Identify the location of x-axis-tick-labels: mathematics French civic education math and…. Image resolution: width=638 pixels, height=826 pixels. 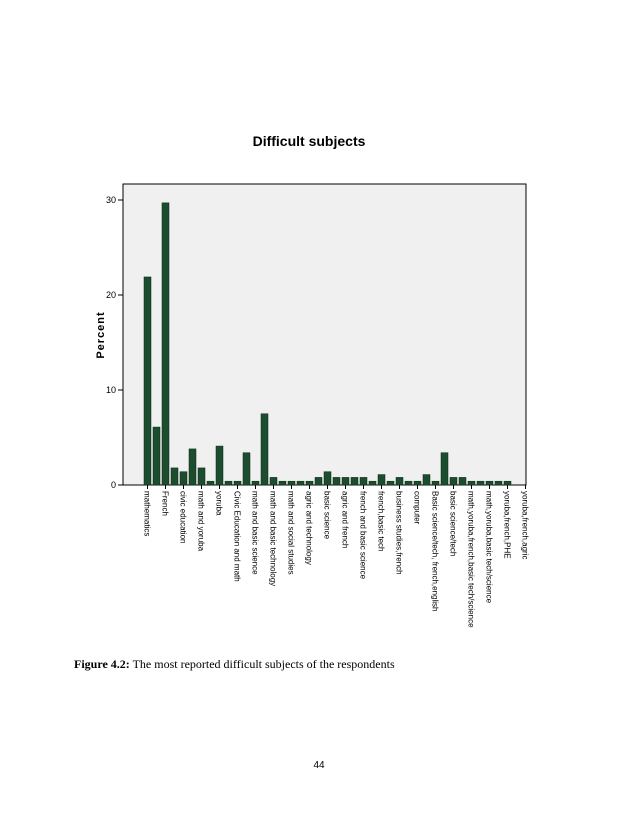
(336, 556).